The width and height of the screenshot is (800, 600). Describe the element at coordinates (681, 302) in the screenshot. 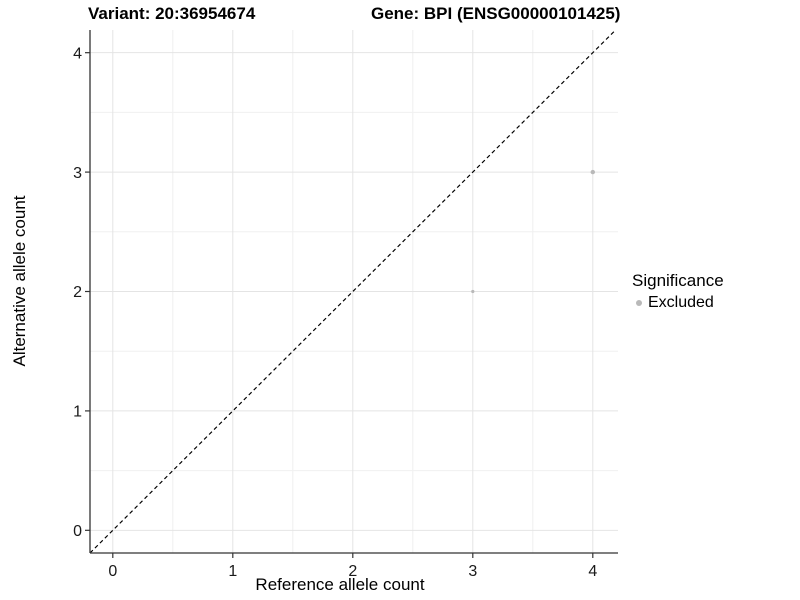

I see `legend-item-label: Excluded` at that location.